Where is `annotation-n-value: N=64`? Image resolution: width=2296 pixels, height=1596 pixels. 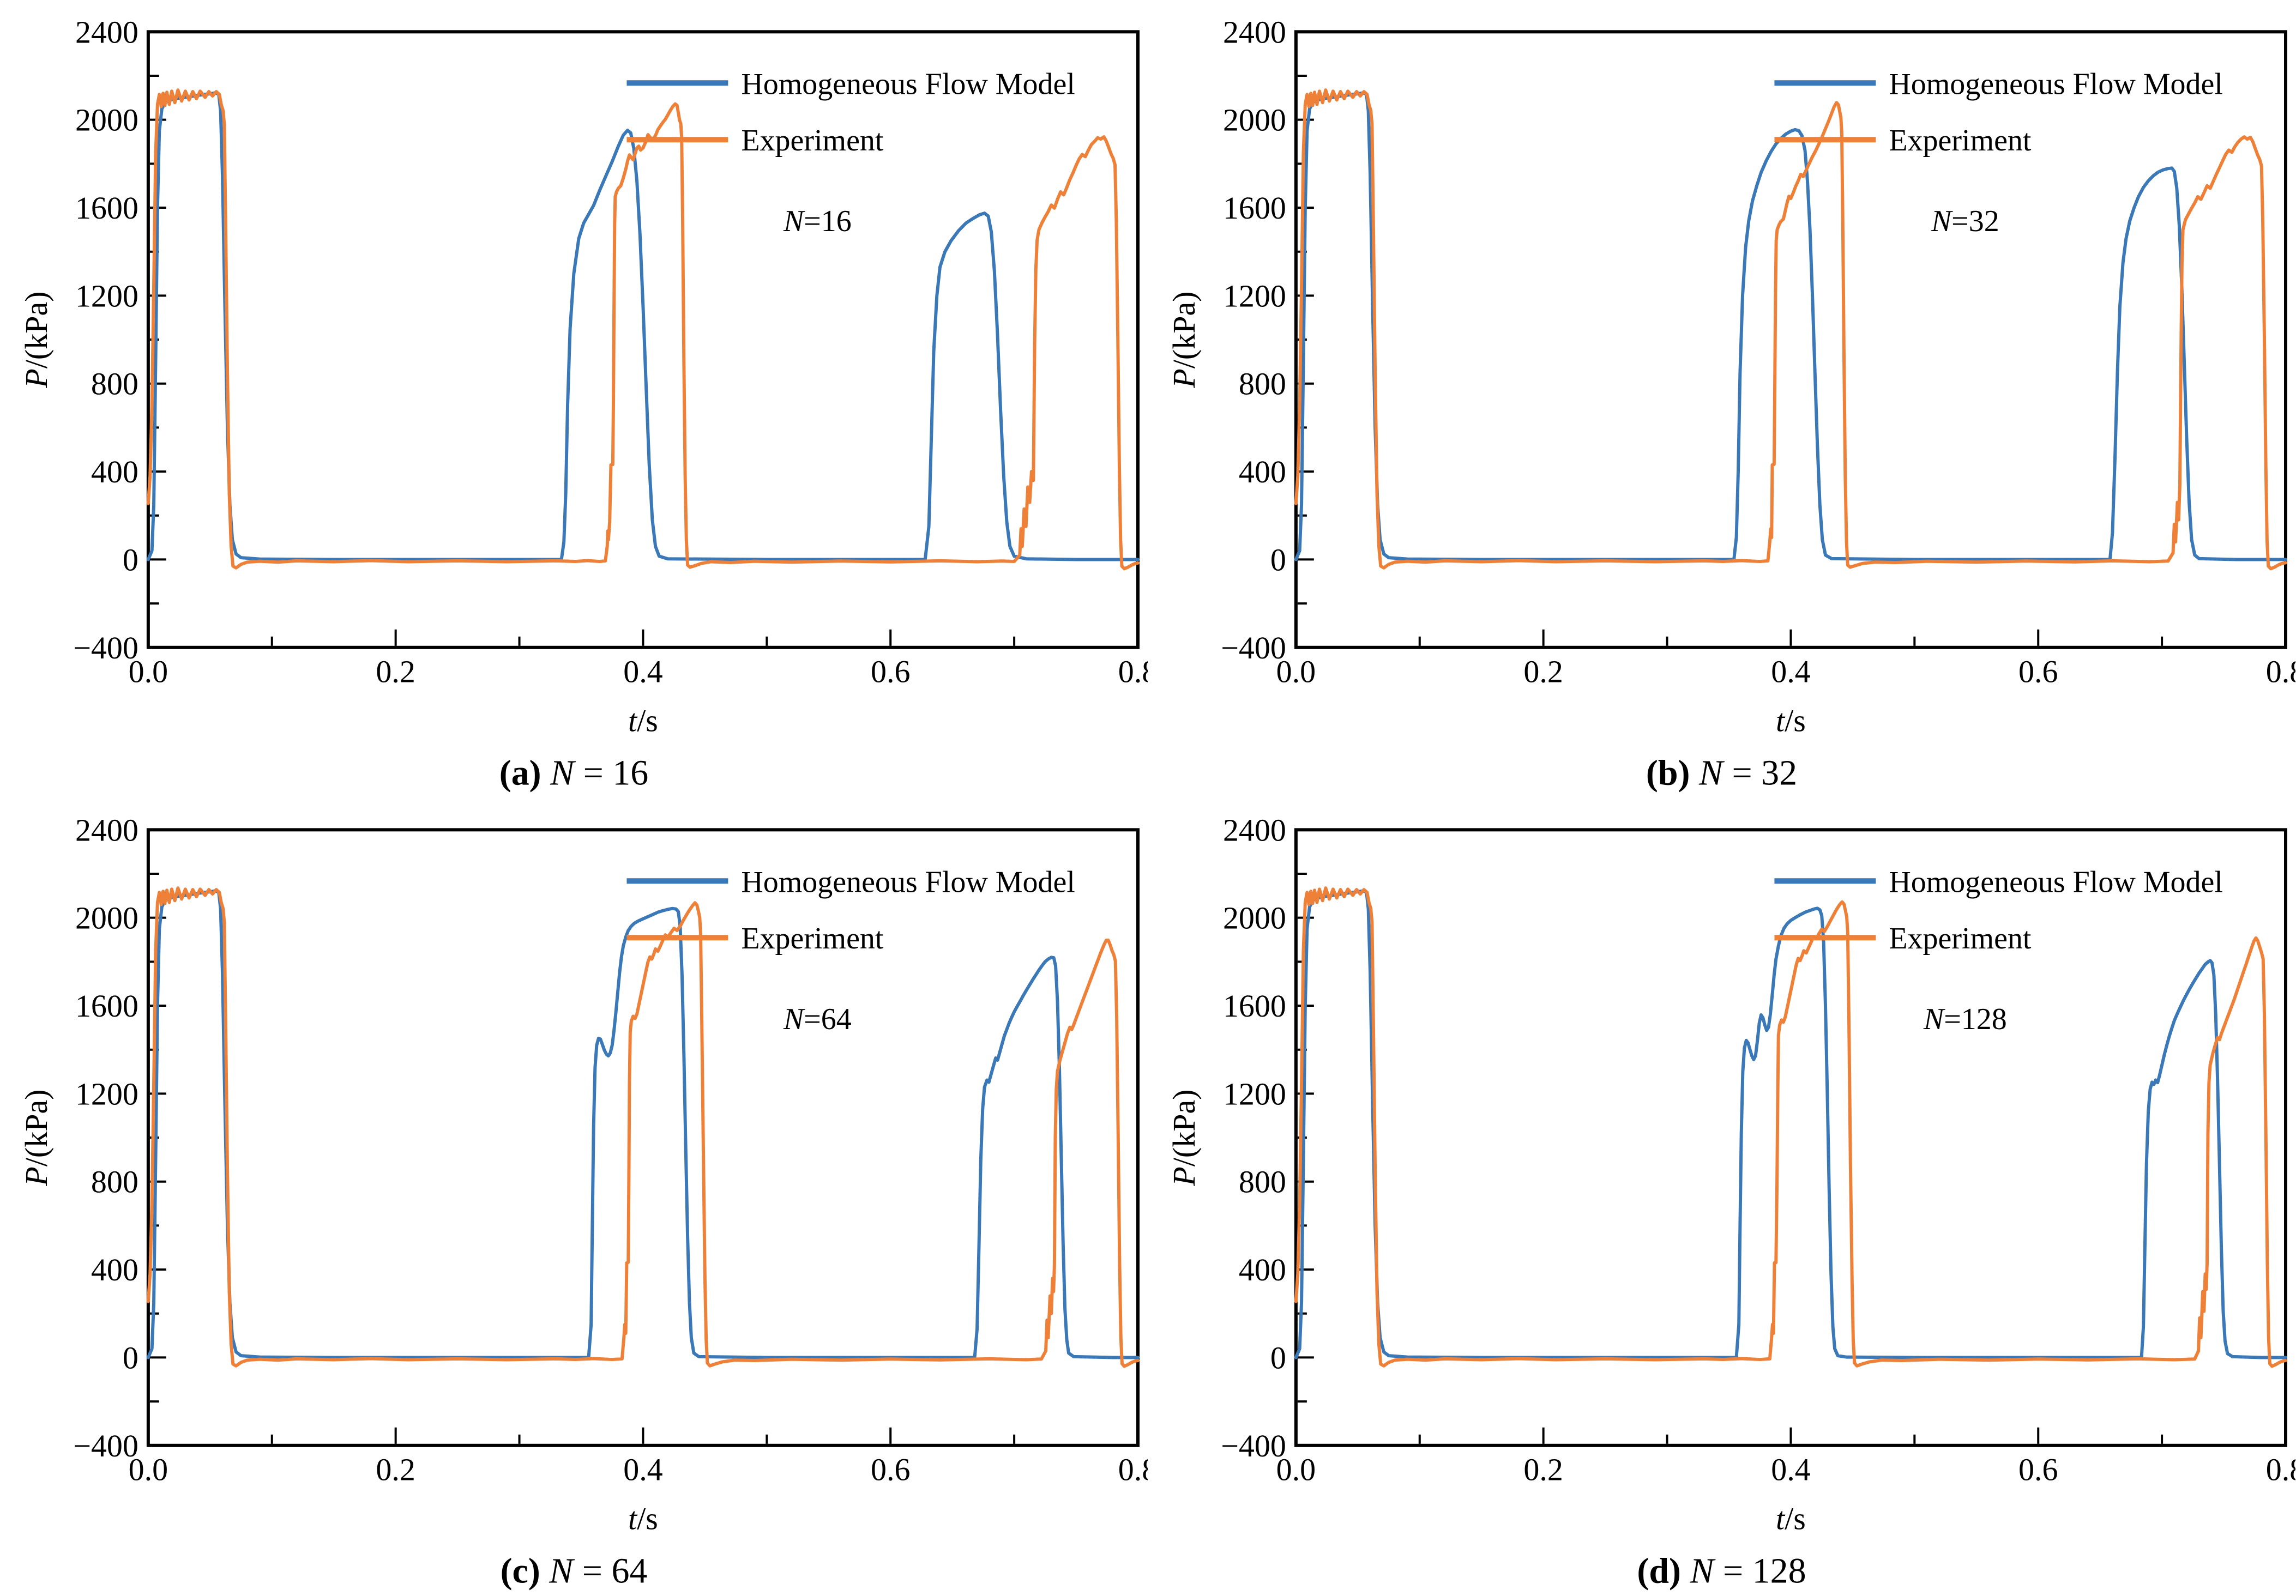
annotation-n-value: N=64 is located at coordinates (817, 1019).